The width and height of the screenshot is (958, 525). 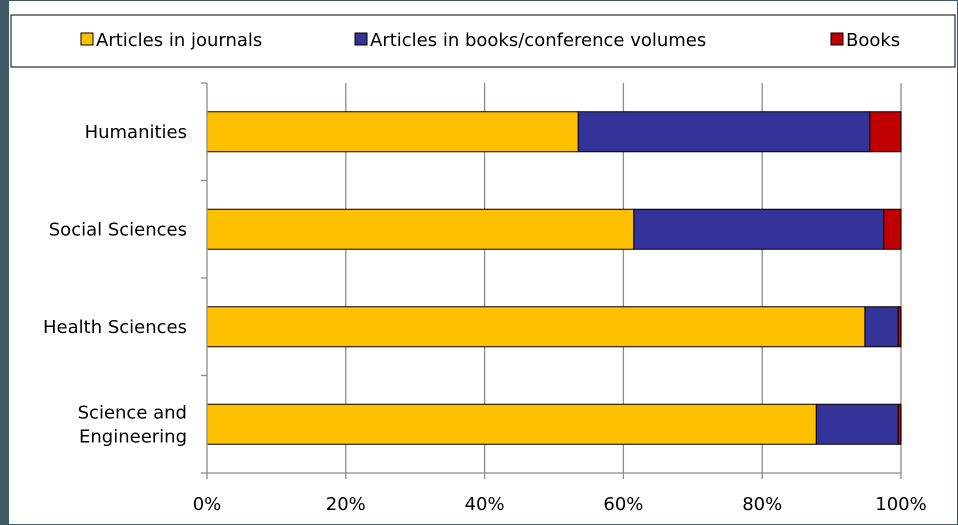 What do you see at coordinates (762, 504) in the screenshot?
I see `x-tick-label-80: 80%` at bounding box center [762, 504].